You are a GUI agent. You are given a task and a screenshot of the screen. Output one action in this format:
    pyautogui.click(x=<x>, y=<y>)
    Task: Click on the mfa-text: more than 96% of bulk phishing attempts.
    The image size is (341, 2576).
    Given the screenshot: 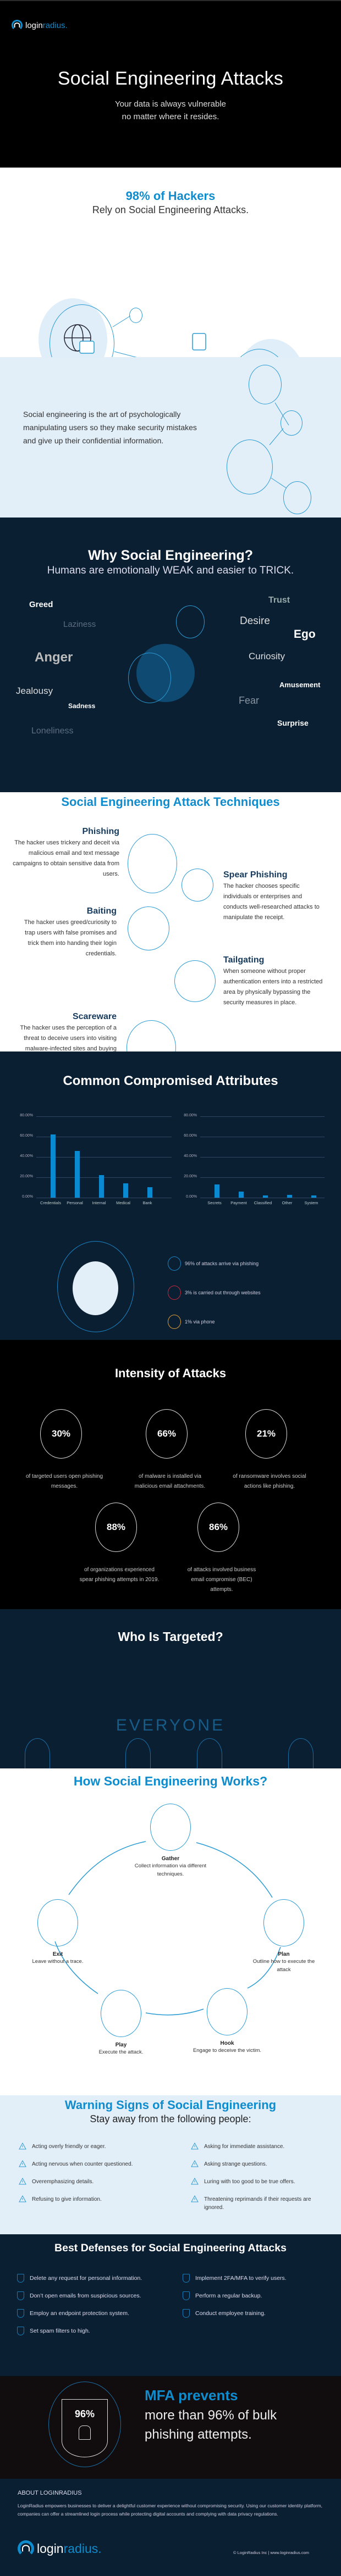 What is the action you would take?
    pyautogui.click(x=211, y=2425)
    